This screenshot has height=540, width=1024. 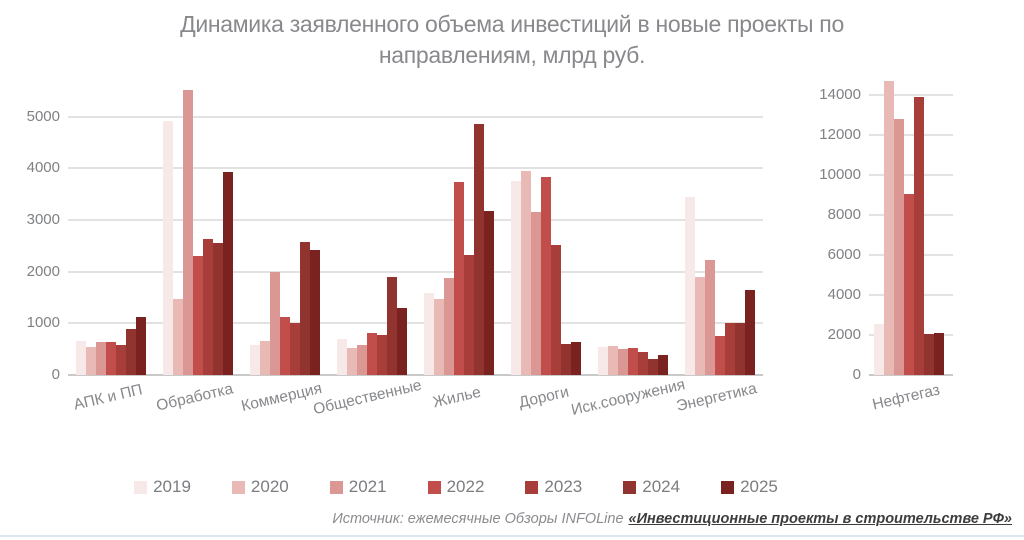 I want to click on category-label: АПК и ПП, so click(x=108, y=397).